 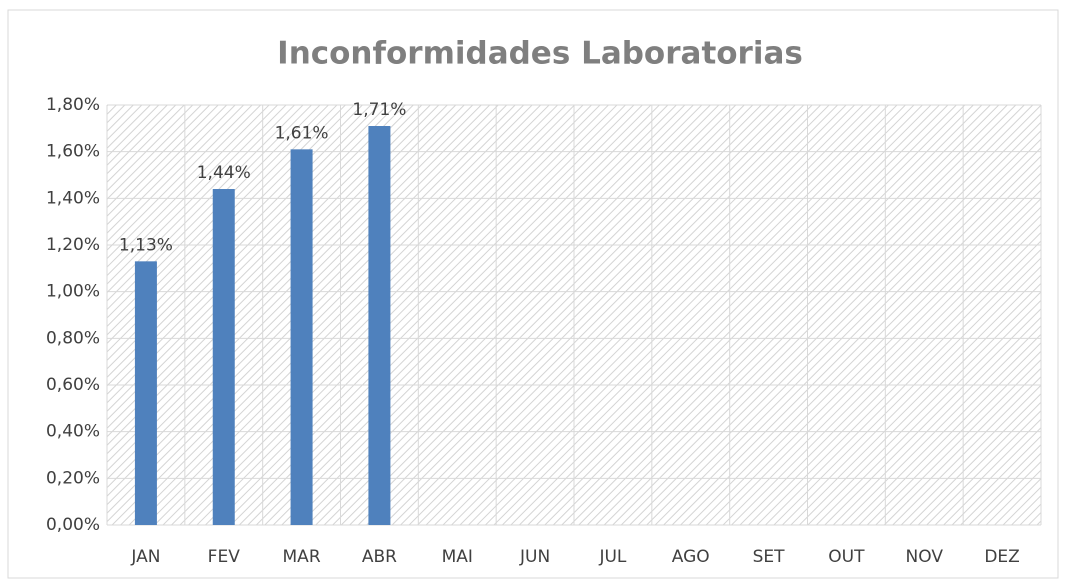 What do you see at coordinates (73, 478) in the screenshot?
I see `y-tick-label: 0,20%` at bounding box center [73, 478].